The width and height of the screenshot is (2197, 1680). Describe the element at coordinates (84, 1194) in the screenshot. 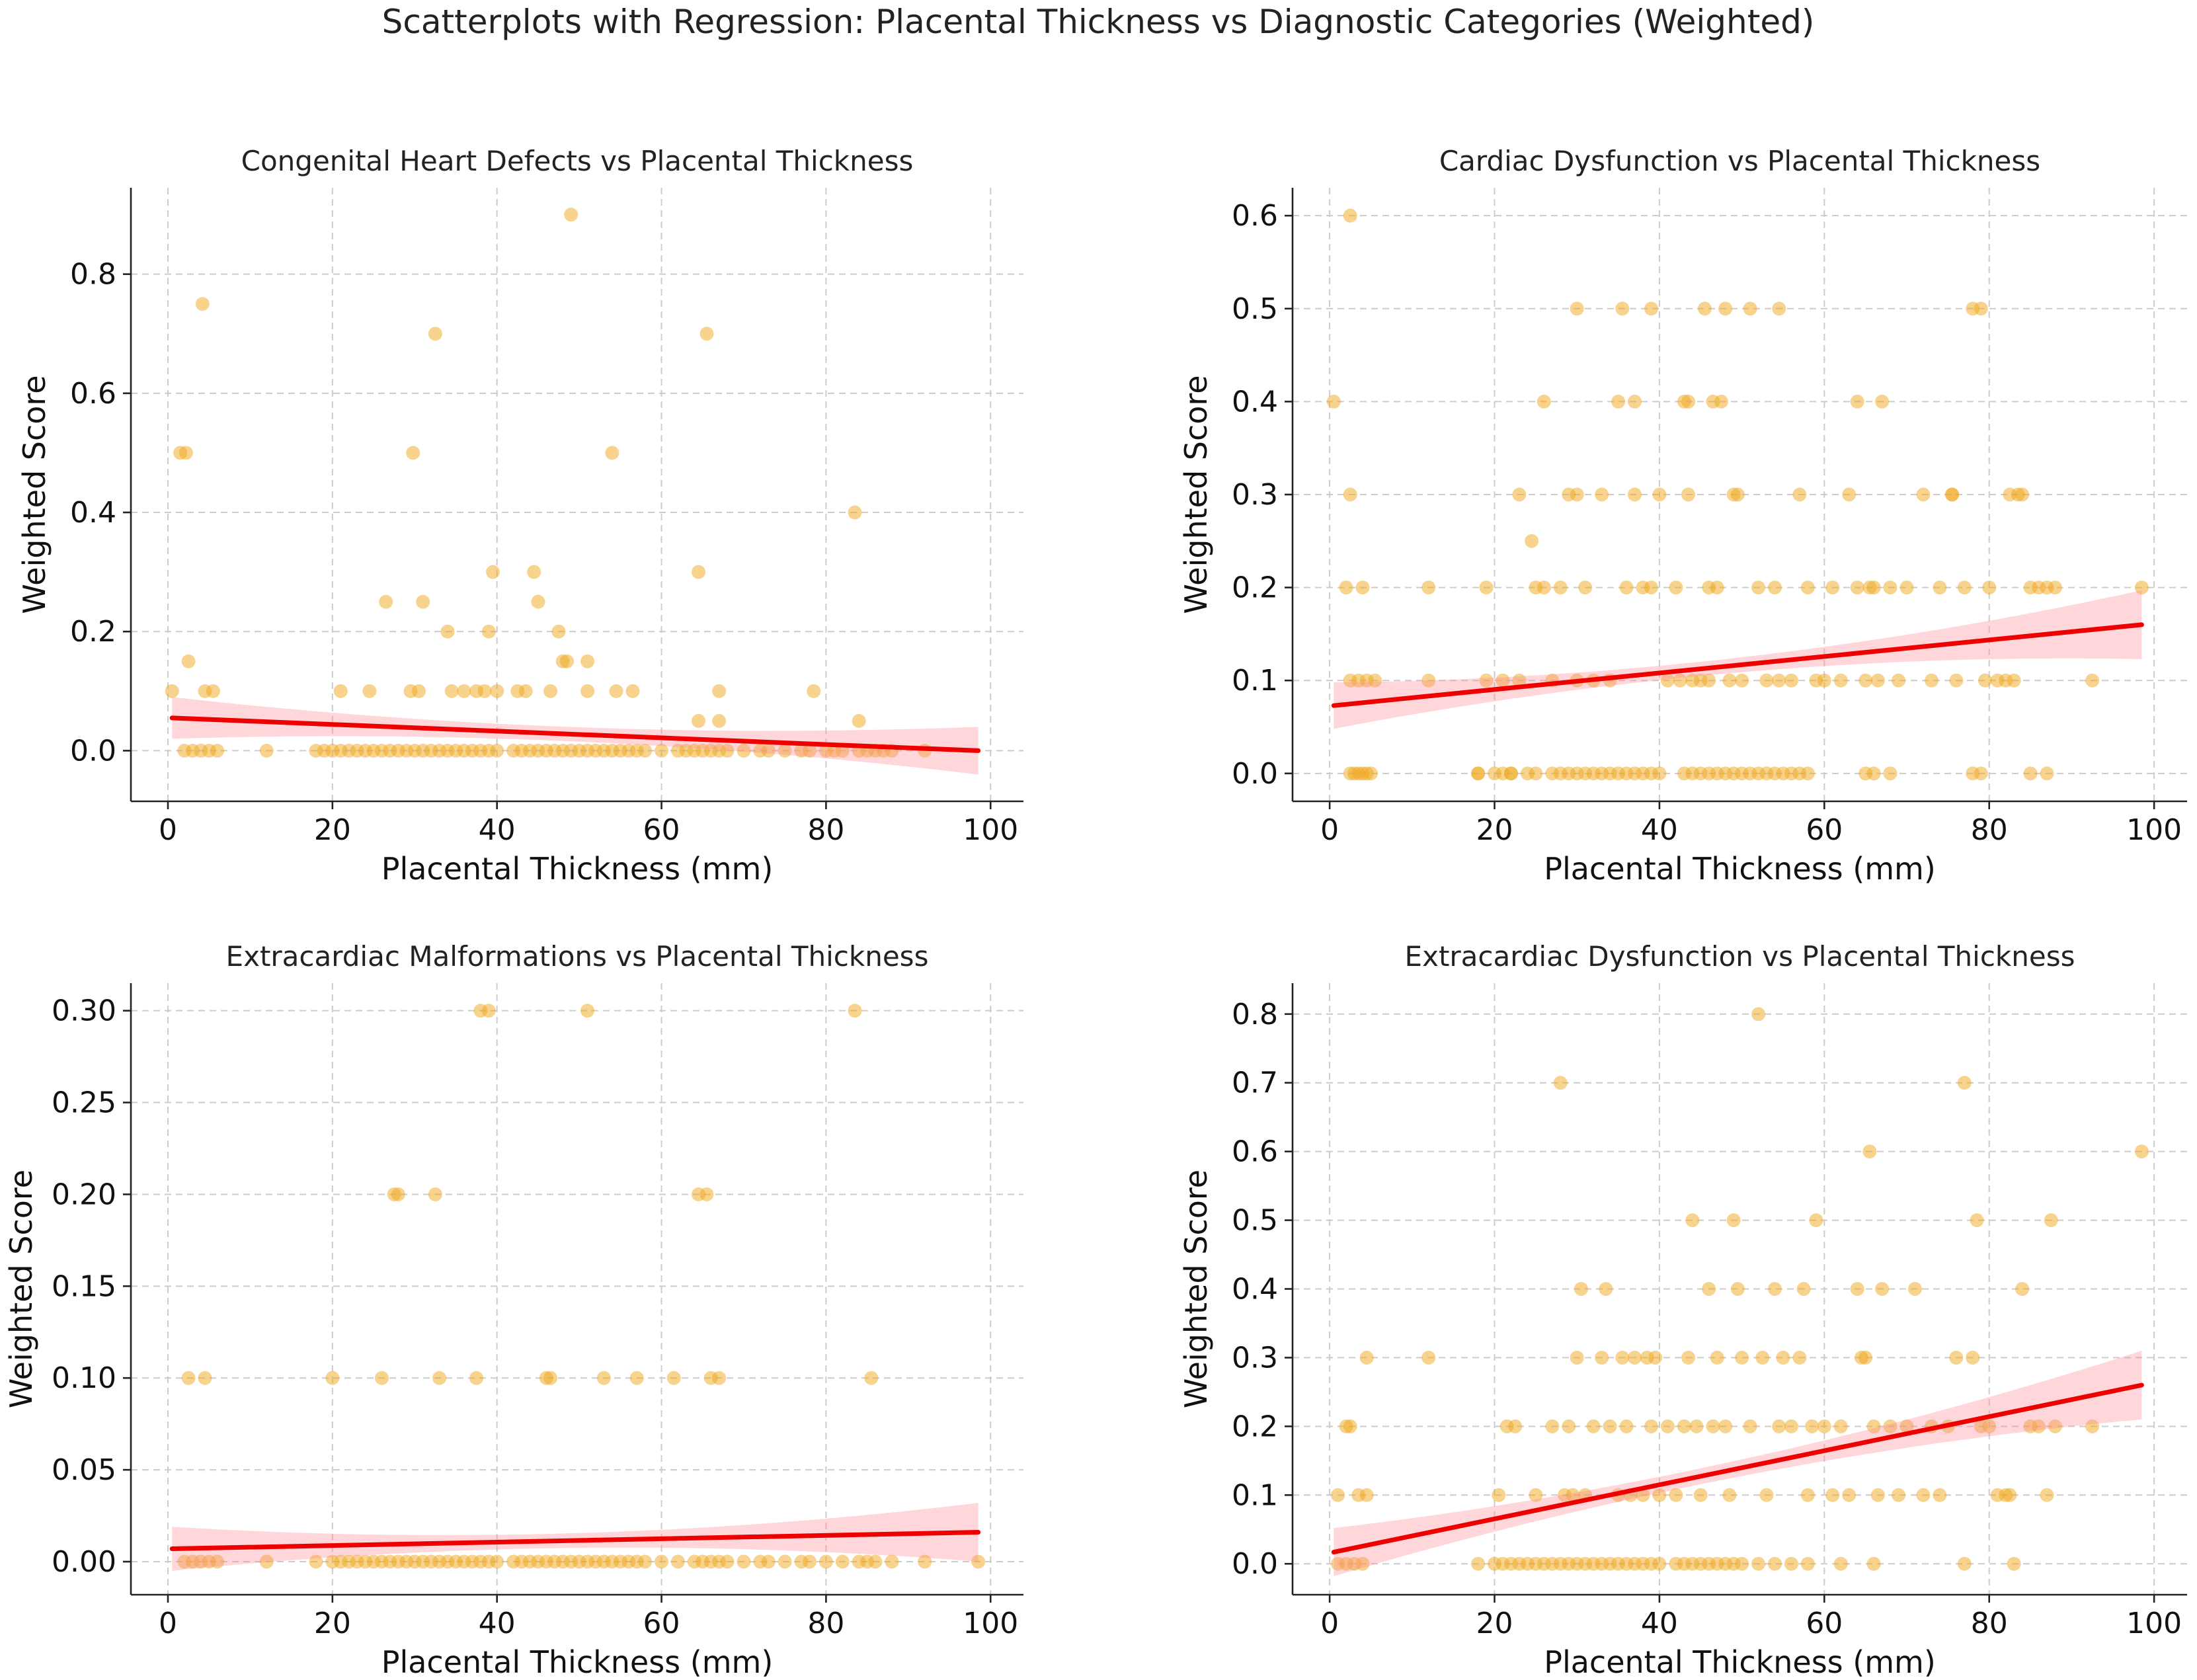

I see `y-tick-label: 0.20` at that location.